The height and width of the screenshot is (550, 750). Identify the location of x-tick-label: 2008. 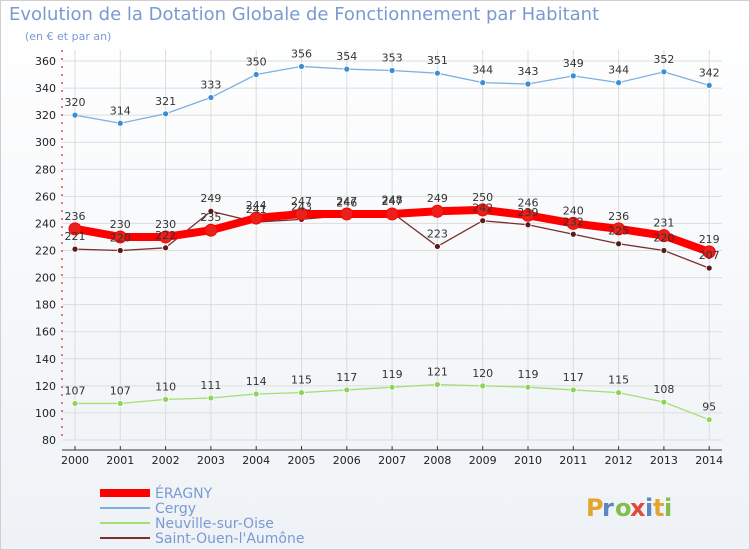
(437, 460).